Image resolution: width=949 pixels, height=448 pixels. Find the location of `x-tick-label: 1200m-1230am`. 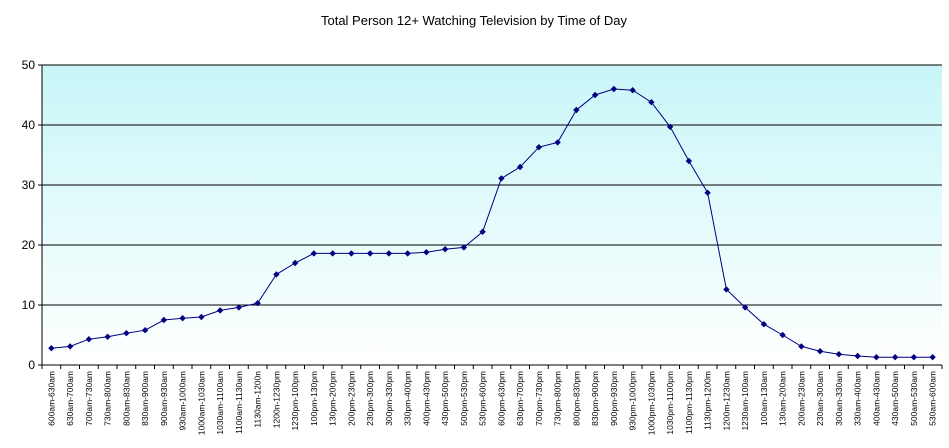

x-tick-label: 1200m-1230am is located at coordinates (726, 401).